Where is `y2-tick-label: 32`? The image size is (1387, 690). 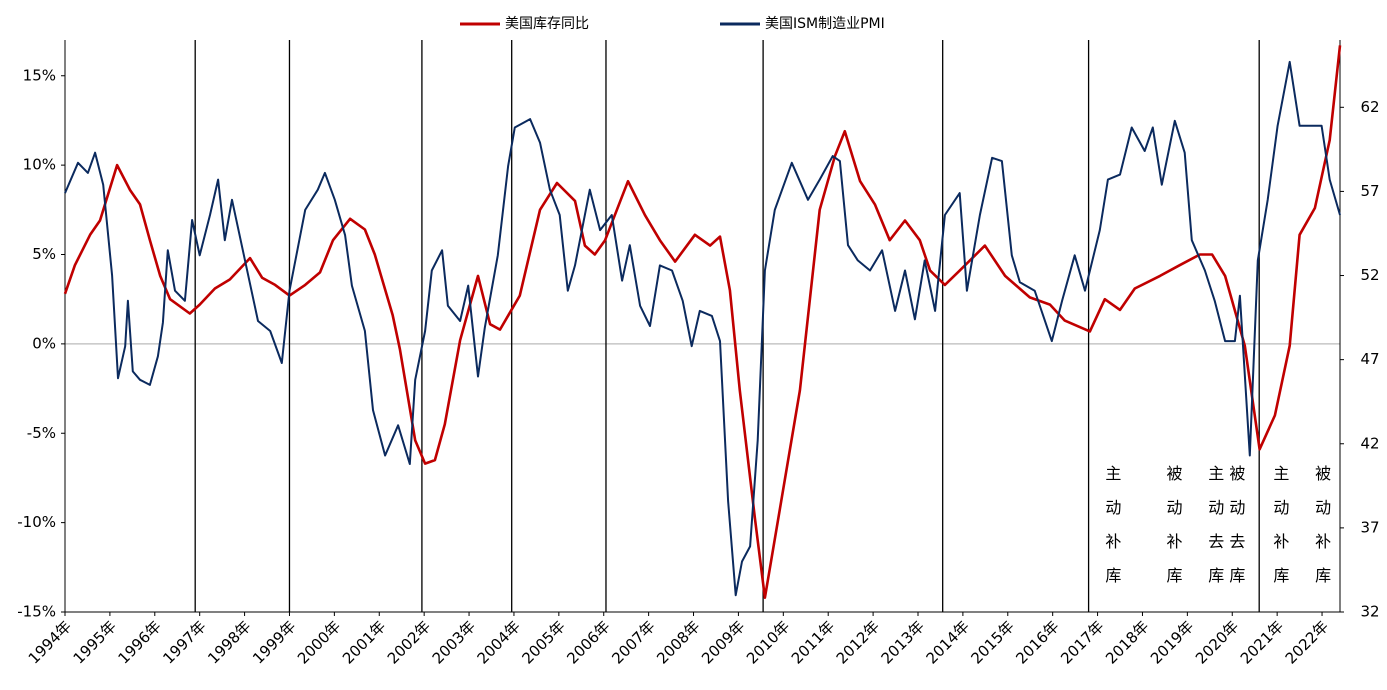
y2-tick-label: 32 is located at coordinates (1369, 612).